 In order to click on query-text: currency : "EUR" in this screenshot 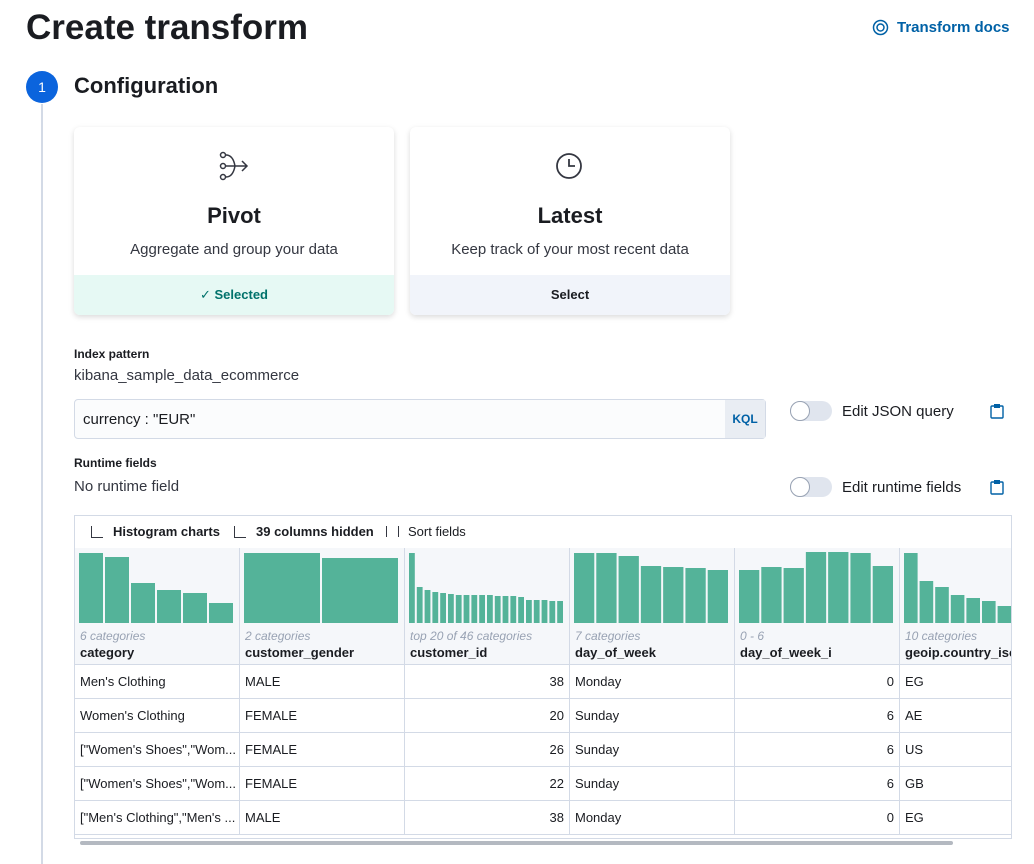, I will do `click(139, 419)`.